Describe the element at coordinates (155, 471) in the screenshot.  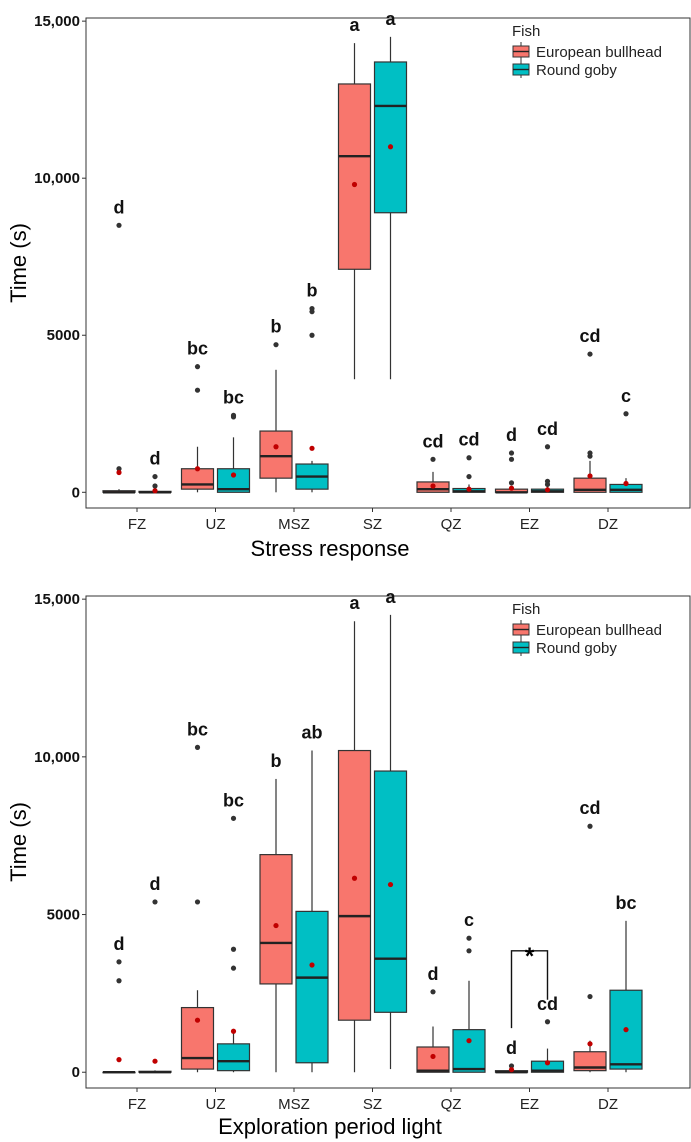
I see `box-round-goby-fz: d` at that location.